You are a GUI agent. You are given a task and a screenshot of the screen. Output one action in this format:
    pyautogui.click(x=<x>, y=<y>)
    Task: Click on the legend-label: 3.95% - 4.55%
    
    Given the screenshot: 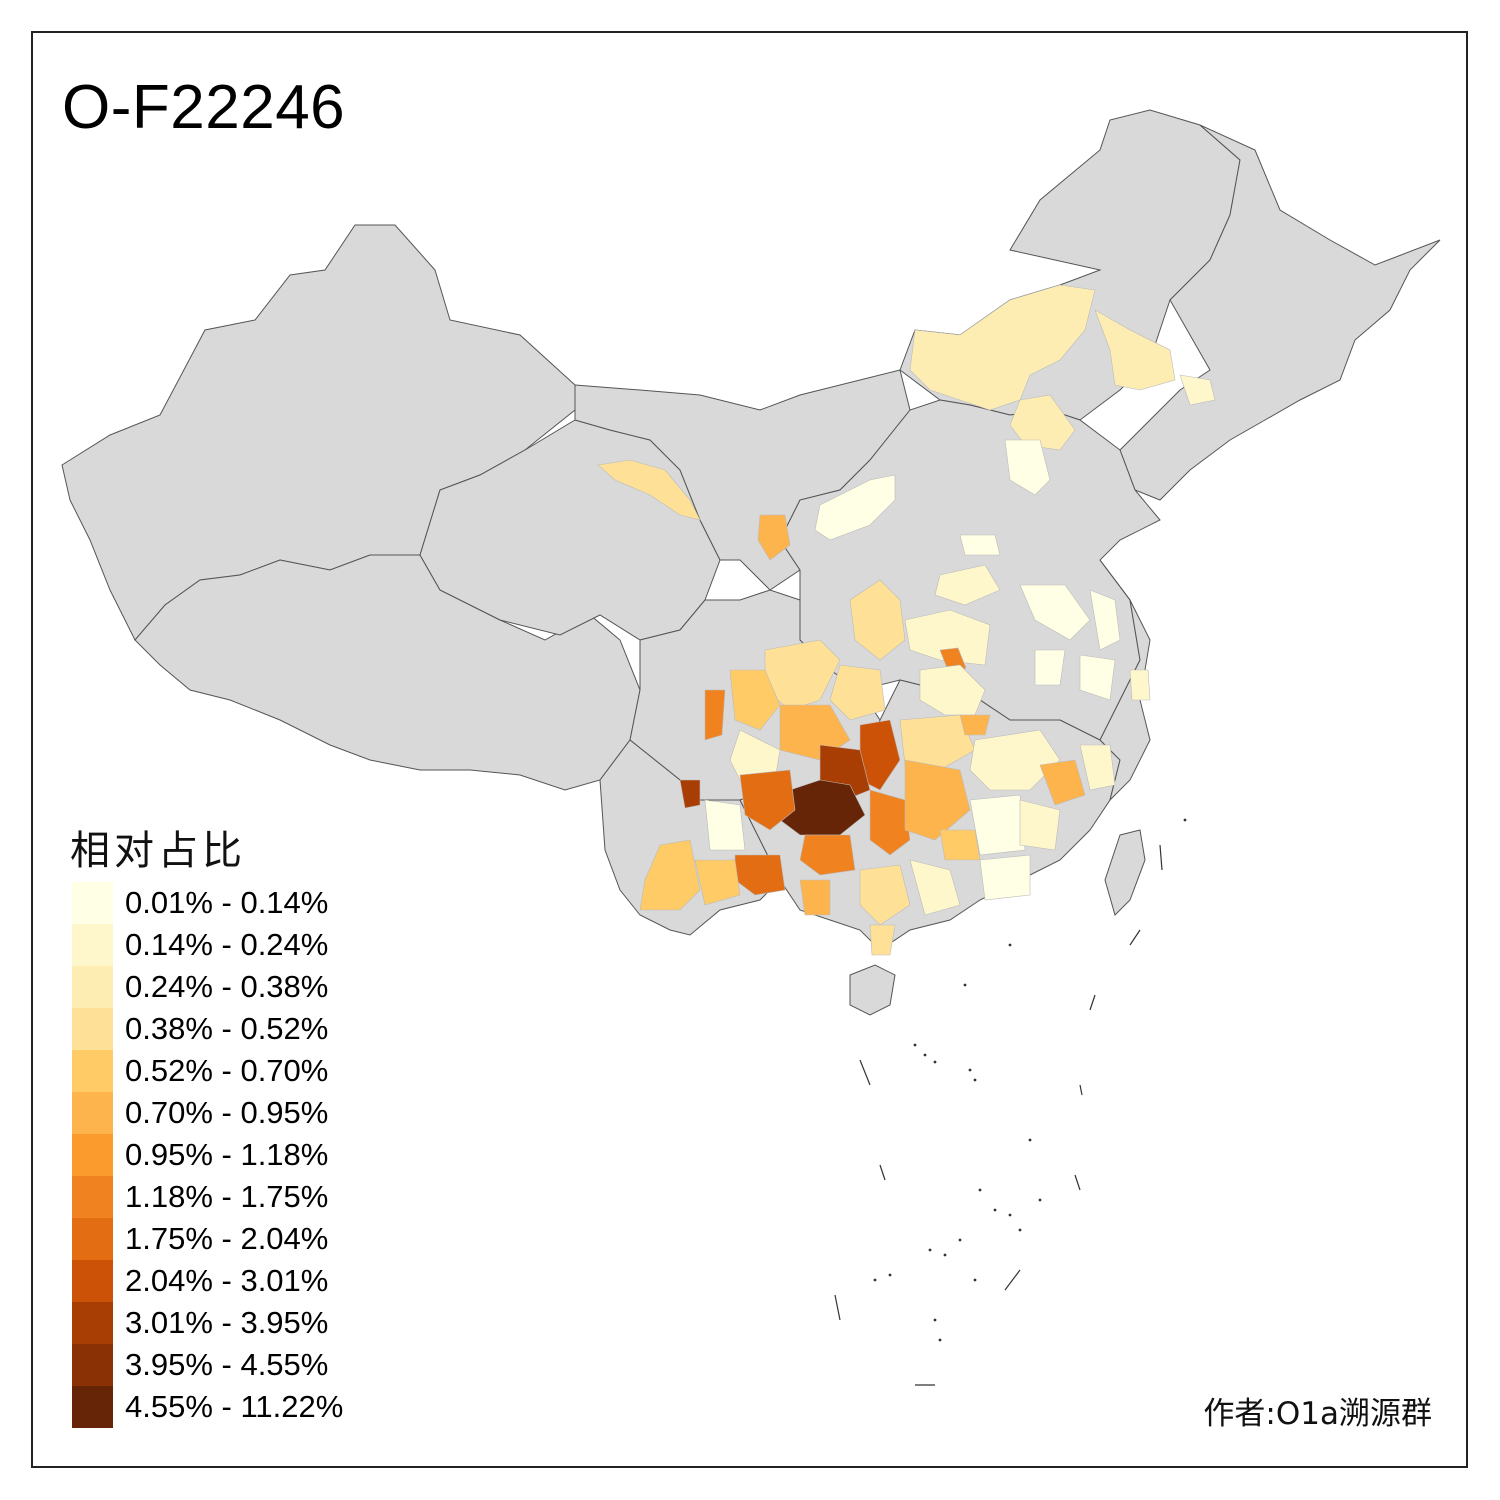 What is the action you would take?
    pyautogui.click(x=227, y=1364)
    